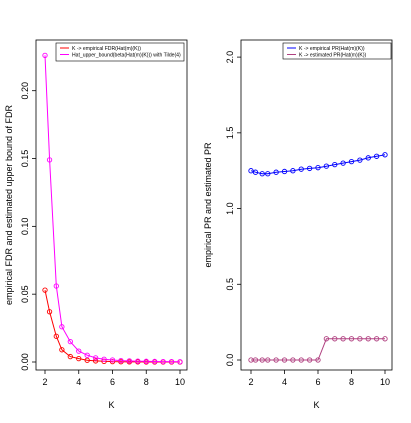 This screenshot has height=423, width=411. Describe the element at coordinates (230, 57) in the screenshot. I see `y-tick-label: 2.0` at that location.